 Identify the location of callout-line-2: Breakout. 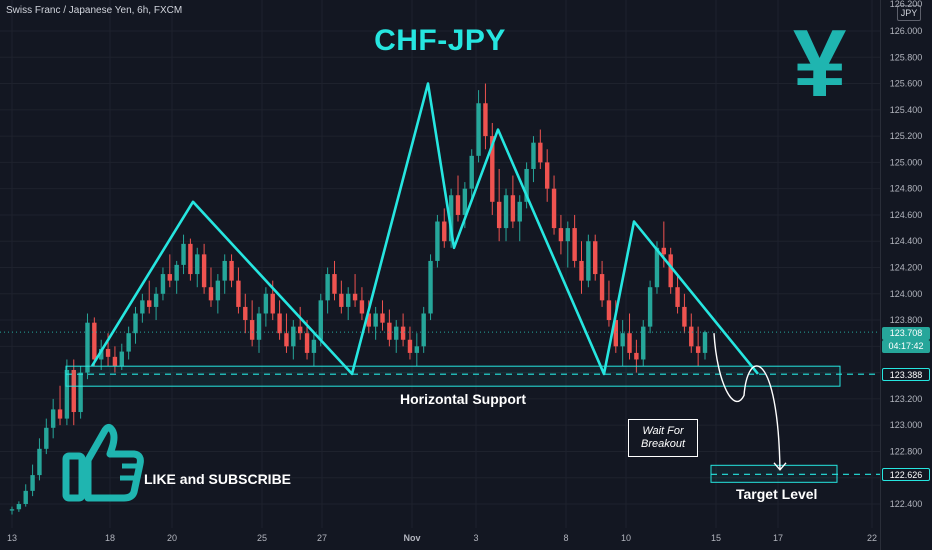
(663, 444).